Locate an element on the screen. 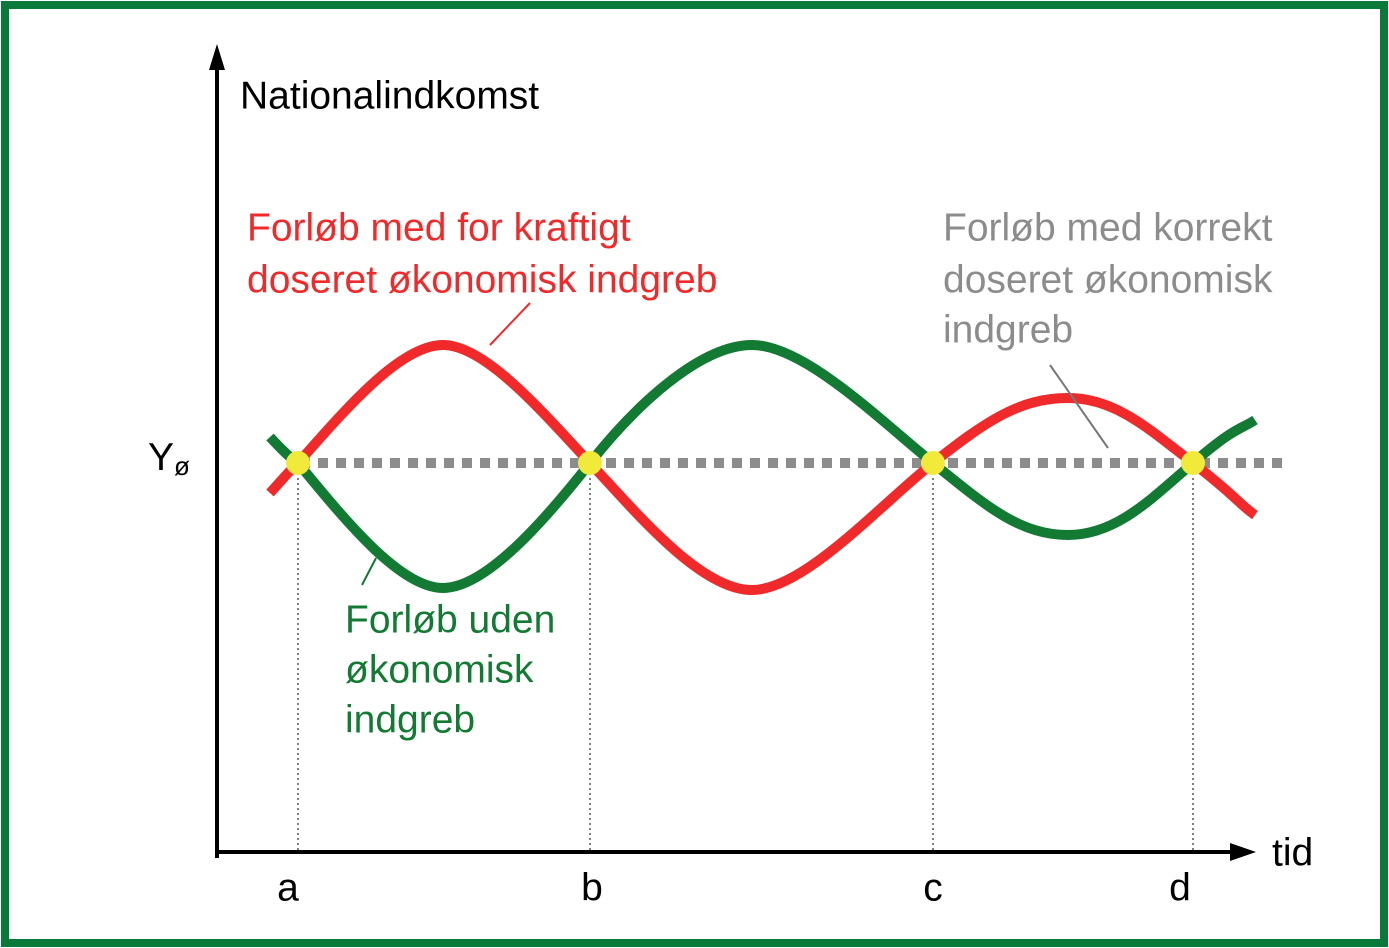 This screenshot has width=1389, height=948. intersections is located at coordinates (745, 463).